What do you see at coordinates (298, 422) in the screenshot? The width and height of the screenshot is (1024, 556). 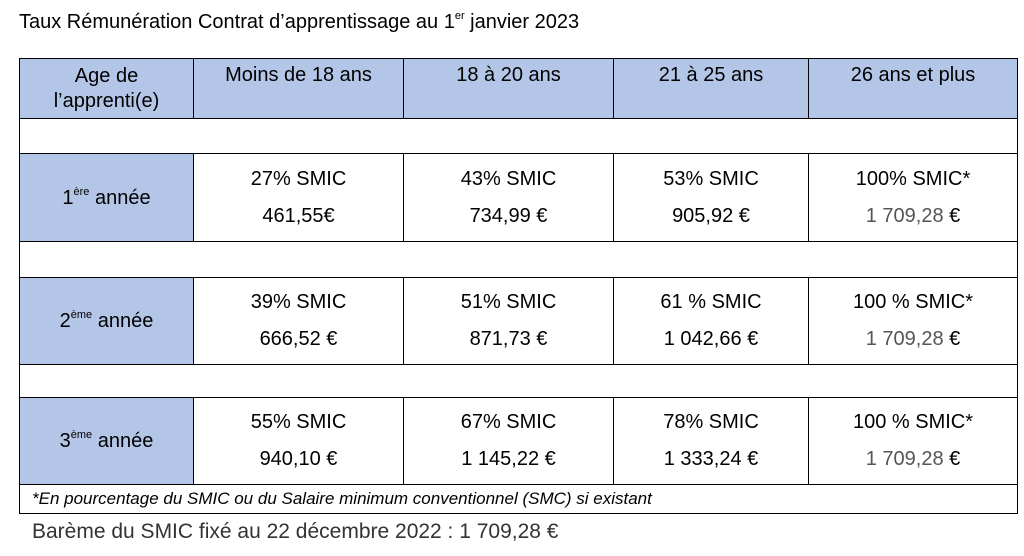 I see `cell-r3-c1-pct: 55% SMIC` at bounding box center [298, 422].